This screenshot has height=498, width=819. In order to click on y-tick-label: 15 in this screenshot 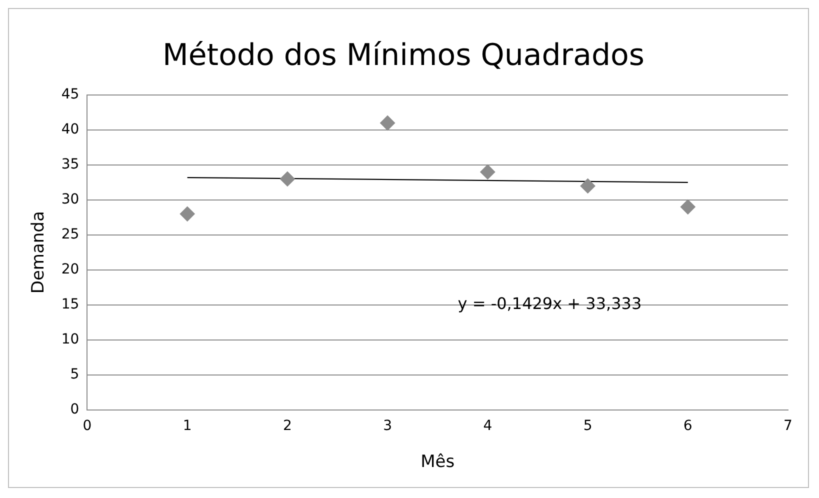, I will do `click(70, 304)`.